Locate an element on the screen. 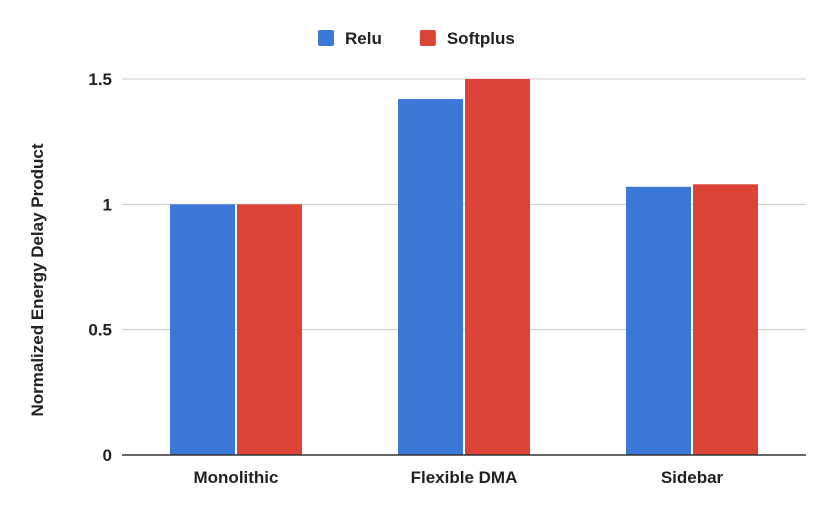 This screenshot has height=519, width=830. bar-relu-monolithic is located at coordinates (202, 329).